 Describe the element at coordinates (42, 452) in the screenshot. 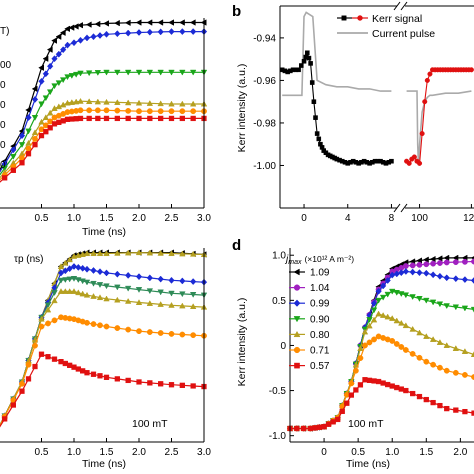

I see `x-tick-label-panel-c-0: 0.5` at that location.